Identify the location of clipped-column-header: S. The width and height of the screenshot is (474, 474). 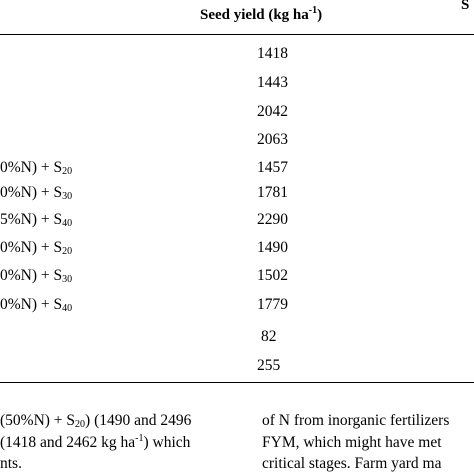
(465, 6).